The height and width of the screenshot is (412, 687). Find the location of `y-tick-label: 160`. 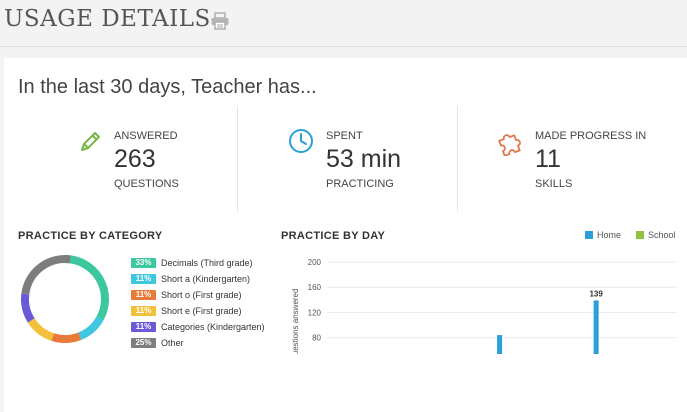

y-tick-label: 160 is located at coordinates (315, 287).